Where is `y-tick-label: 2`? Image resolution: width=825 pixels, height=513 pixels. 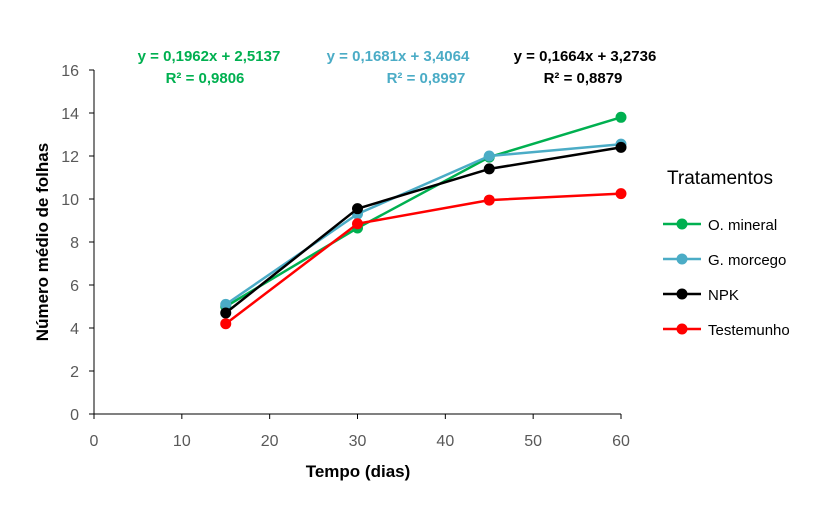
y-tick-label: 2 is located at coordinates (74, 372).